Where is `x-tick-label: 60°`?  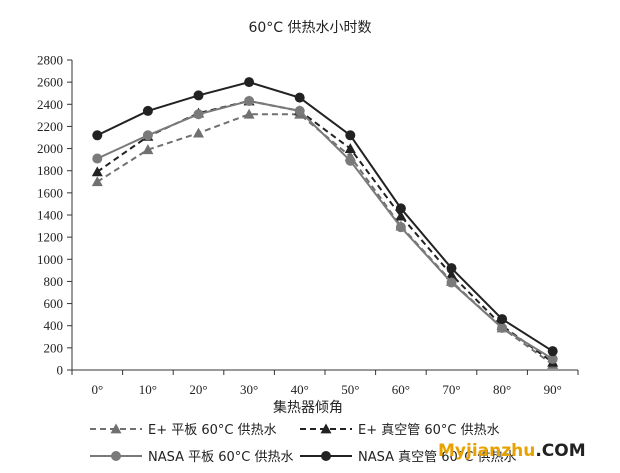 x-tick-label: 60° is located at coordinates (401, 389).